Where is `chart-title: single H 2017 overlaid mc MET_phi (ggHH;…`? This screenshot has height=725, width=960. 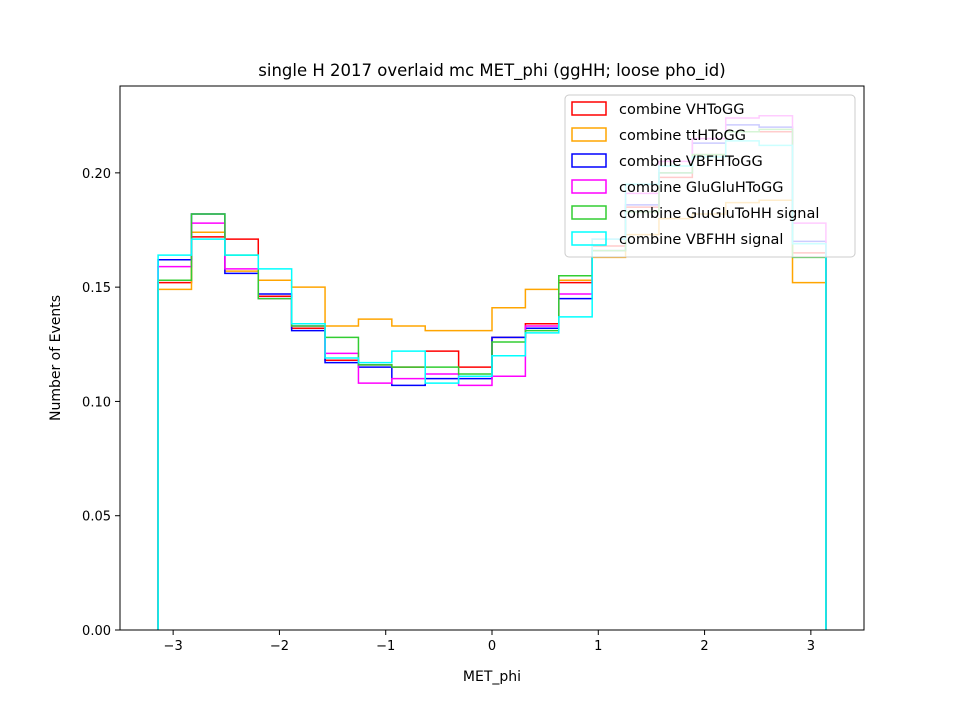 chart-title: single H 2017 overlaid mc MET_phi (ggHH;… is located at coordinates (491, 71).